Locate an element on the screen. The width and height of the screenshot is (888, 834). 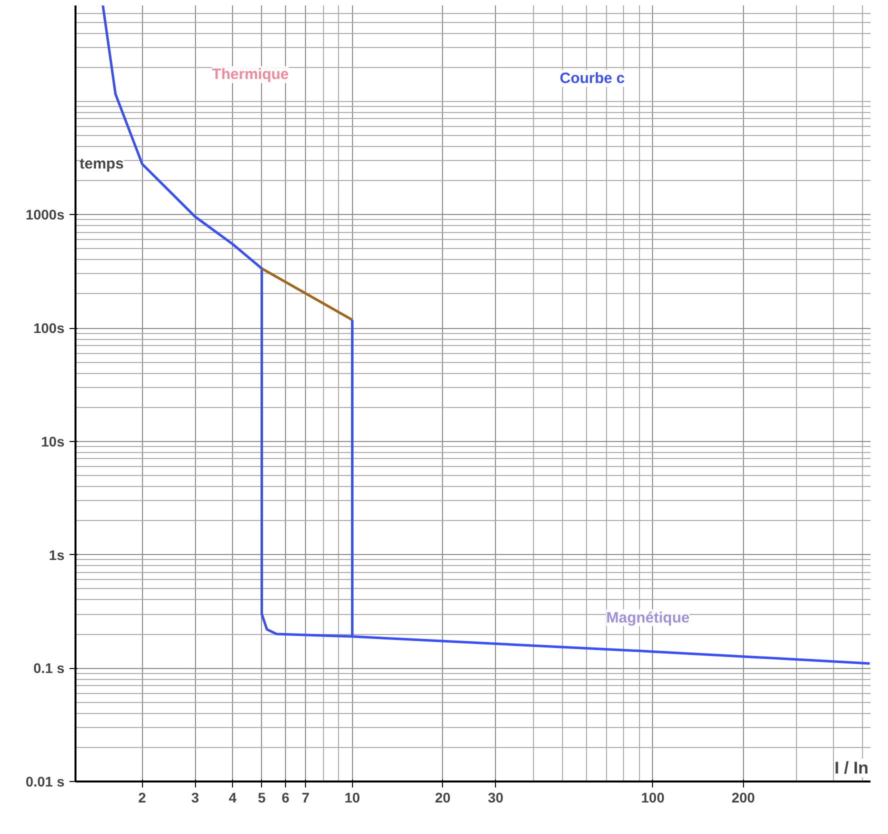
y-tick-label: 0.1 s is located at coordinates (49, 668).